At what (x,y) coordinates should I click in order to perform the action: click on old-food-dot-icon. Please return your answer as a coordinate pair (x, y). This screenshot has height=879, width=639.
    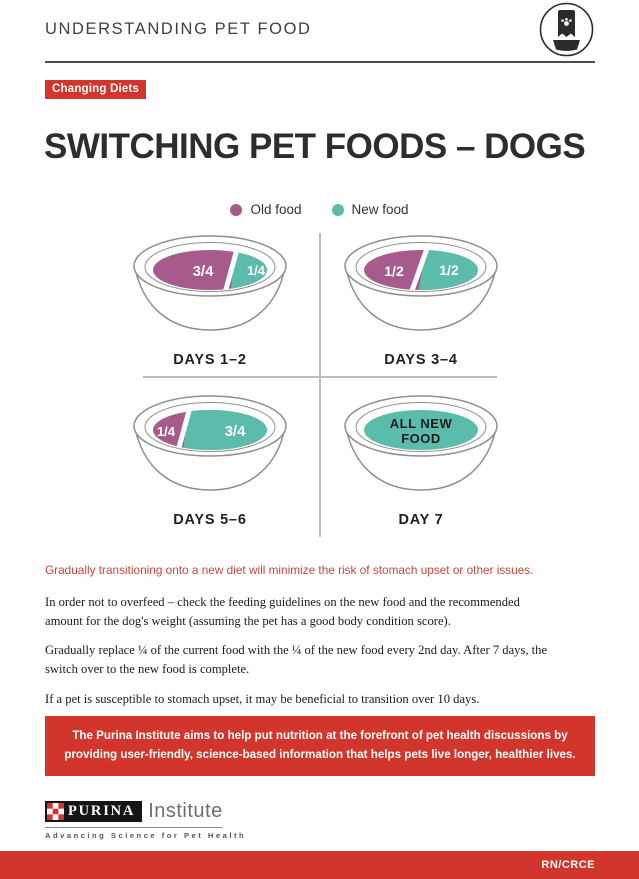
    Looking at the image, I should click on (236, 209).